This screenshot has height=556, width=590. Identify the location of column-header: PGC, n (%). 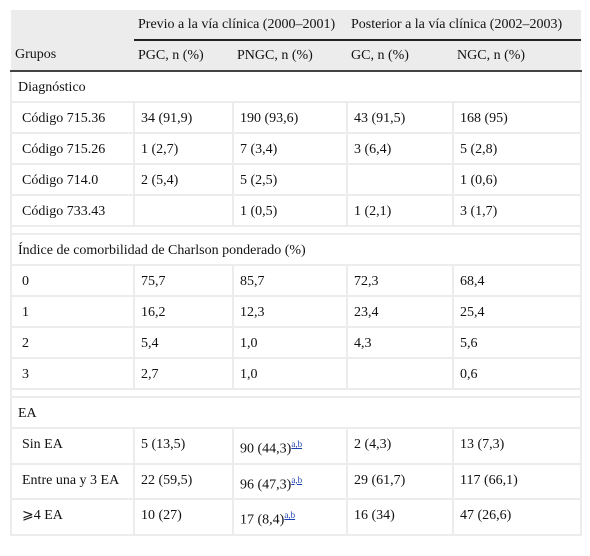
(183, 55).